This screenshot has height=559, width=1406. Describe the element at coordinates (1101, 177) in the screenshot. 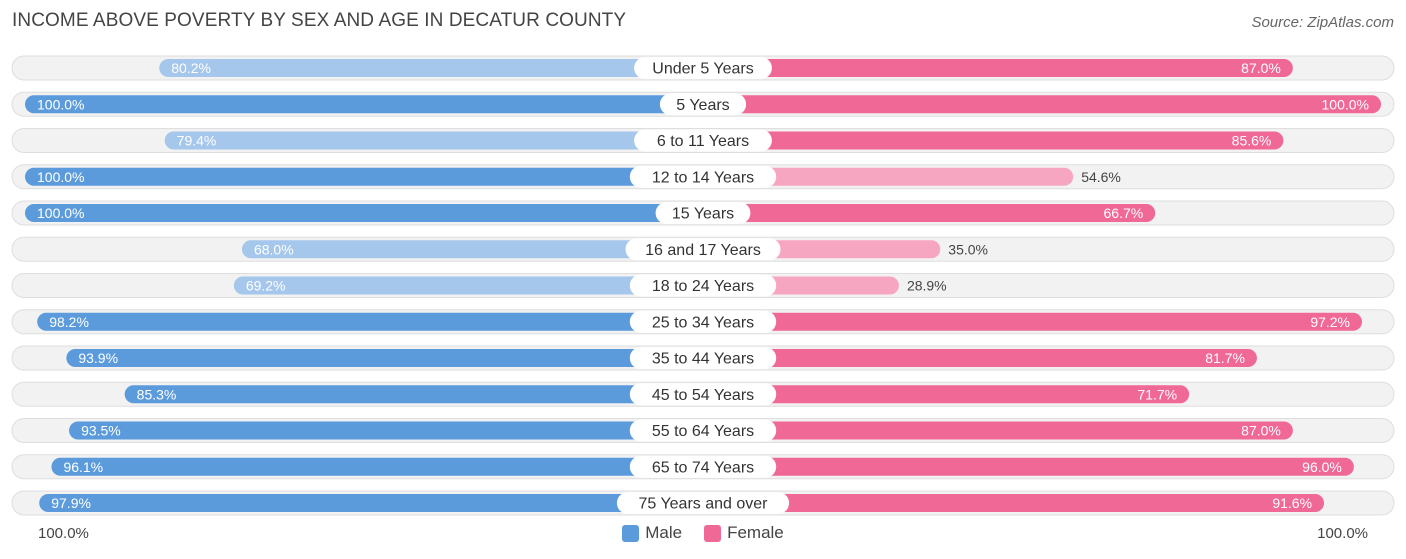

I see `female-value-label: 54.6%` at that location.